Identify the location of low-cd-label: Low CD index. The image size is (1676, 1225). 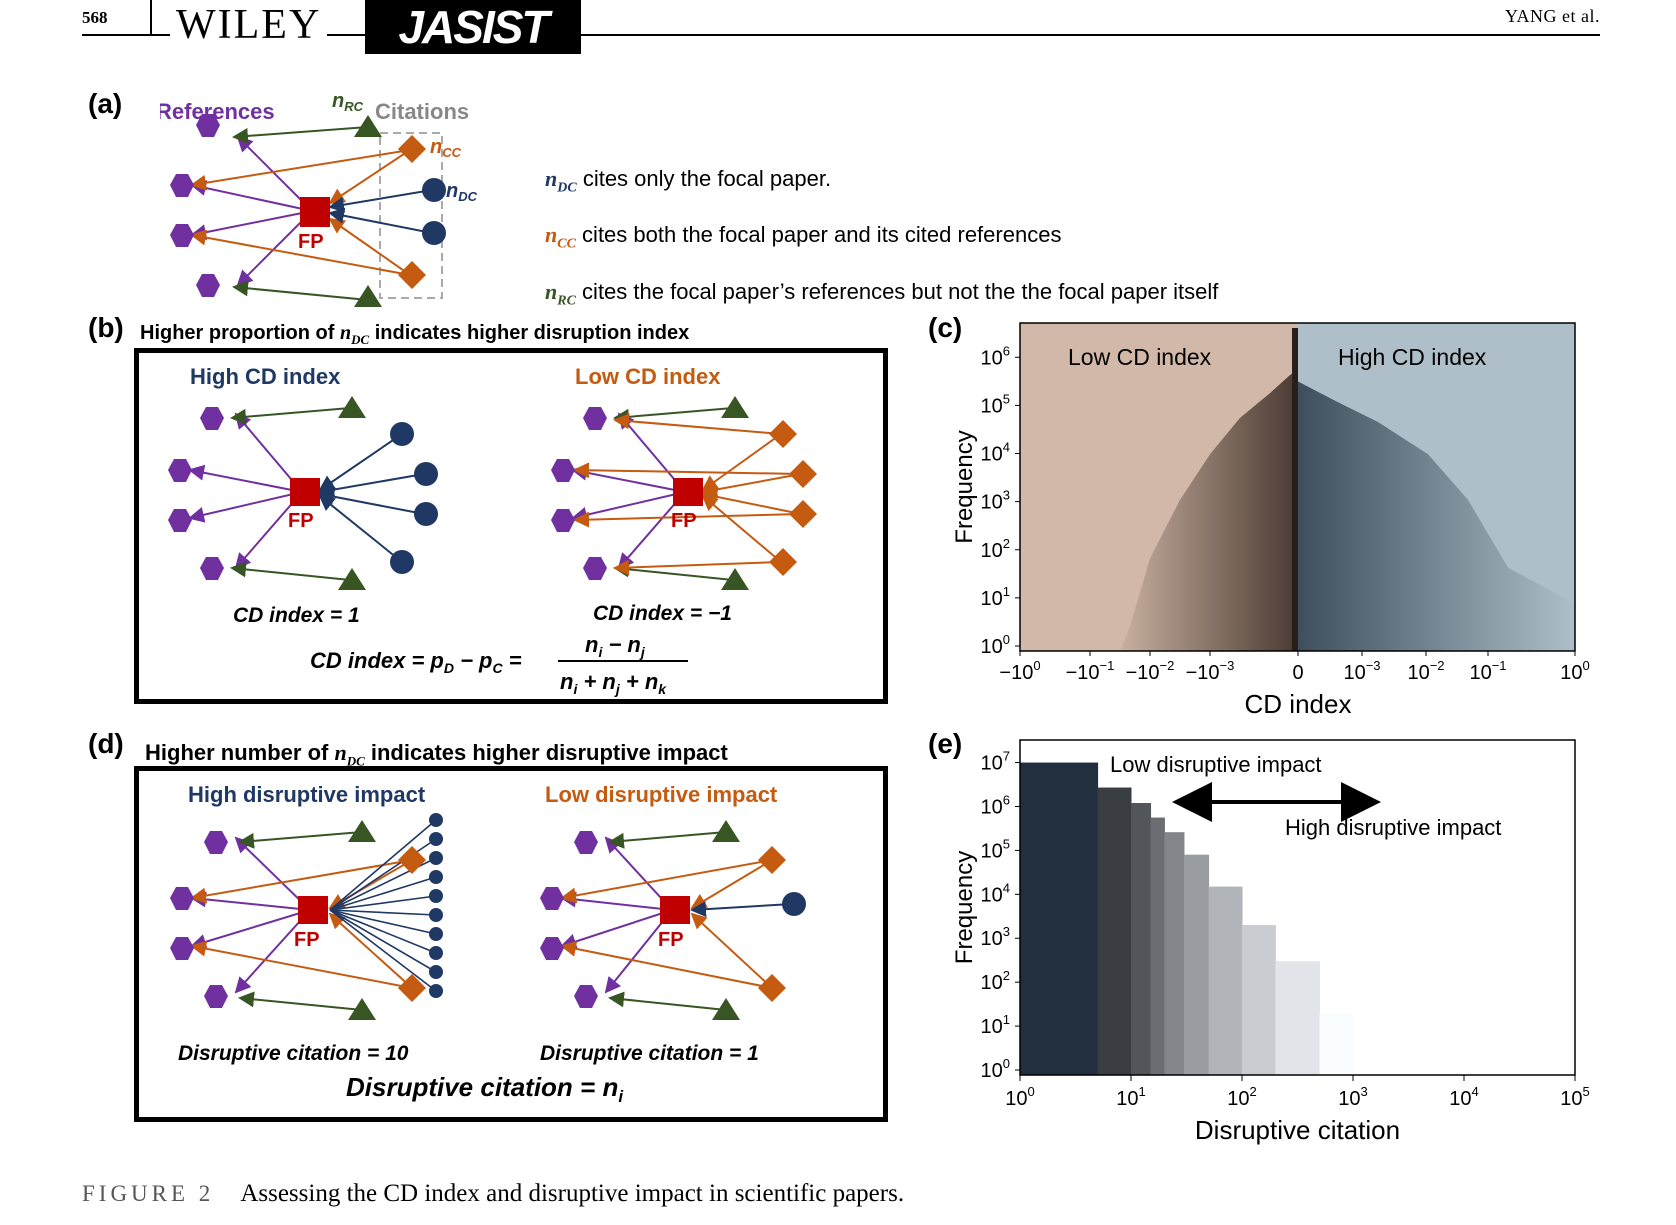
(1140, 357).